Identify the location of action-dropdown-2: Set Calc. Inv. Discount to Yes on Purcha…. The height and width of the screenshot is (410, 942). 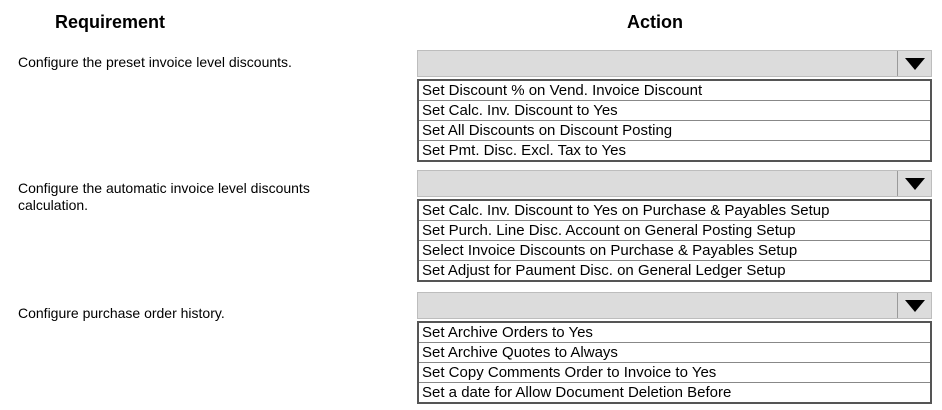
(674, 226).